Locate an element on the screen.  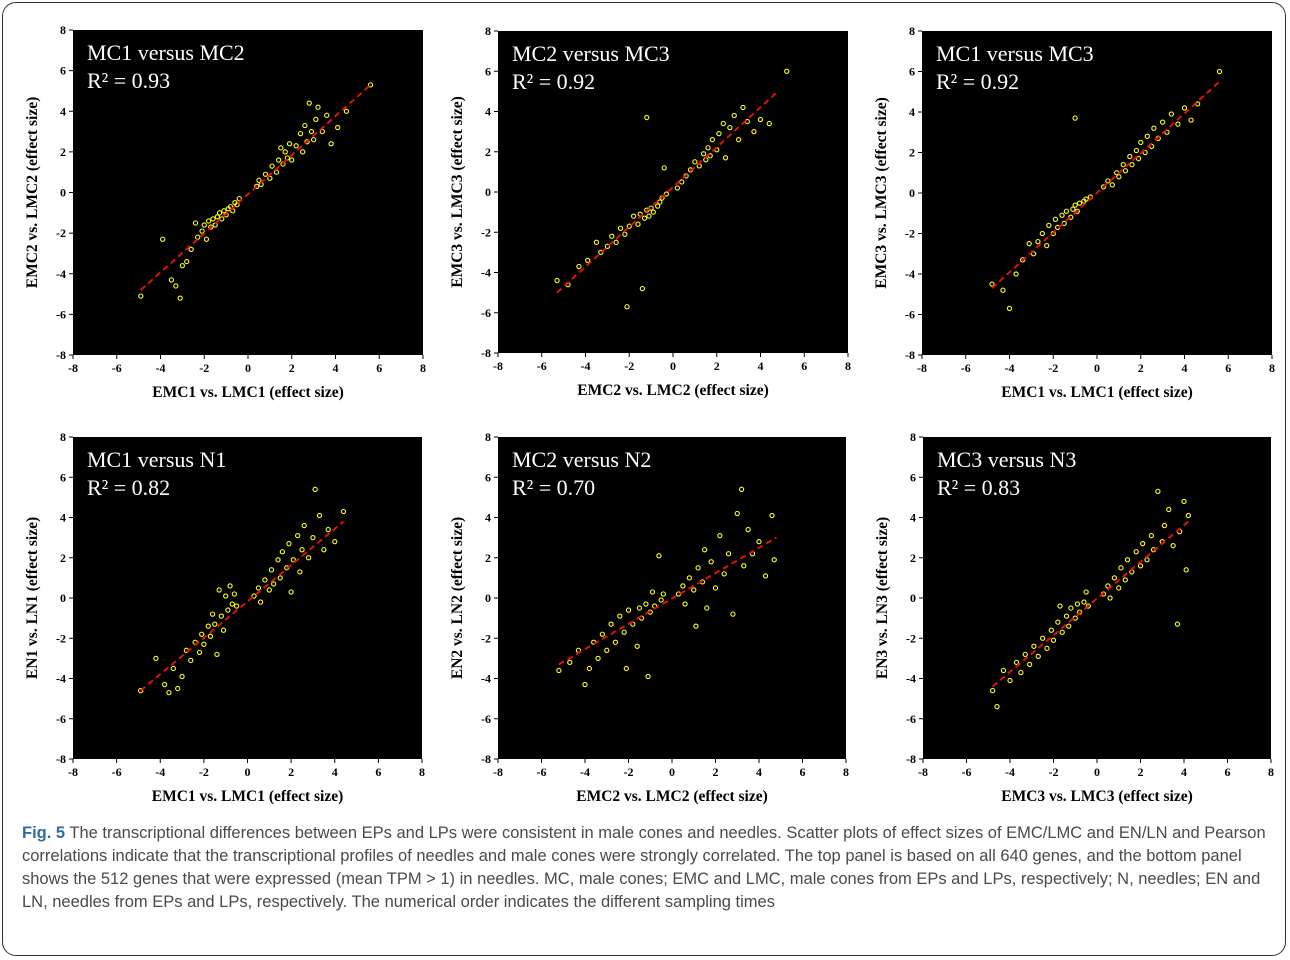
r-squared-label: R² = 0.92 is located at coordinates (553, 81).